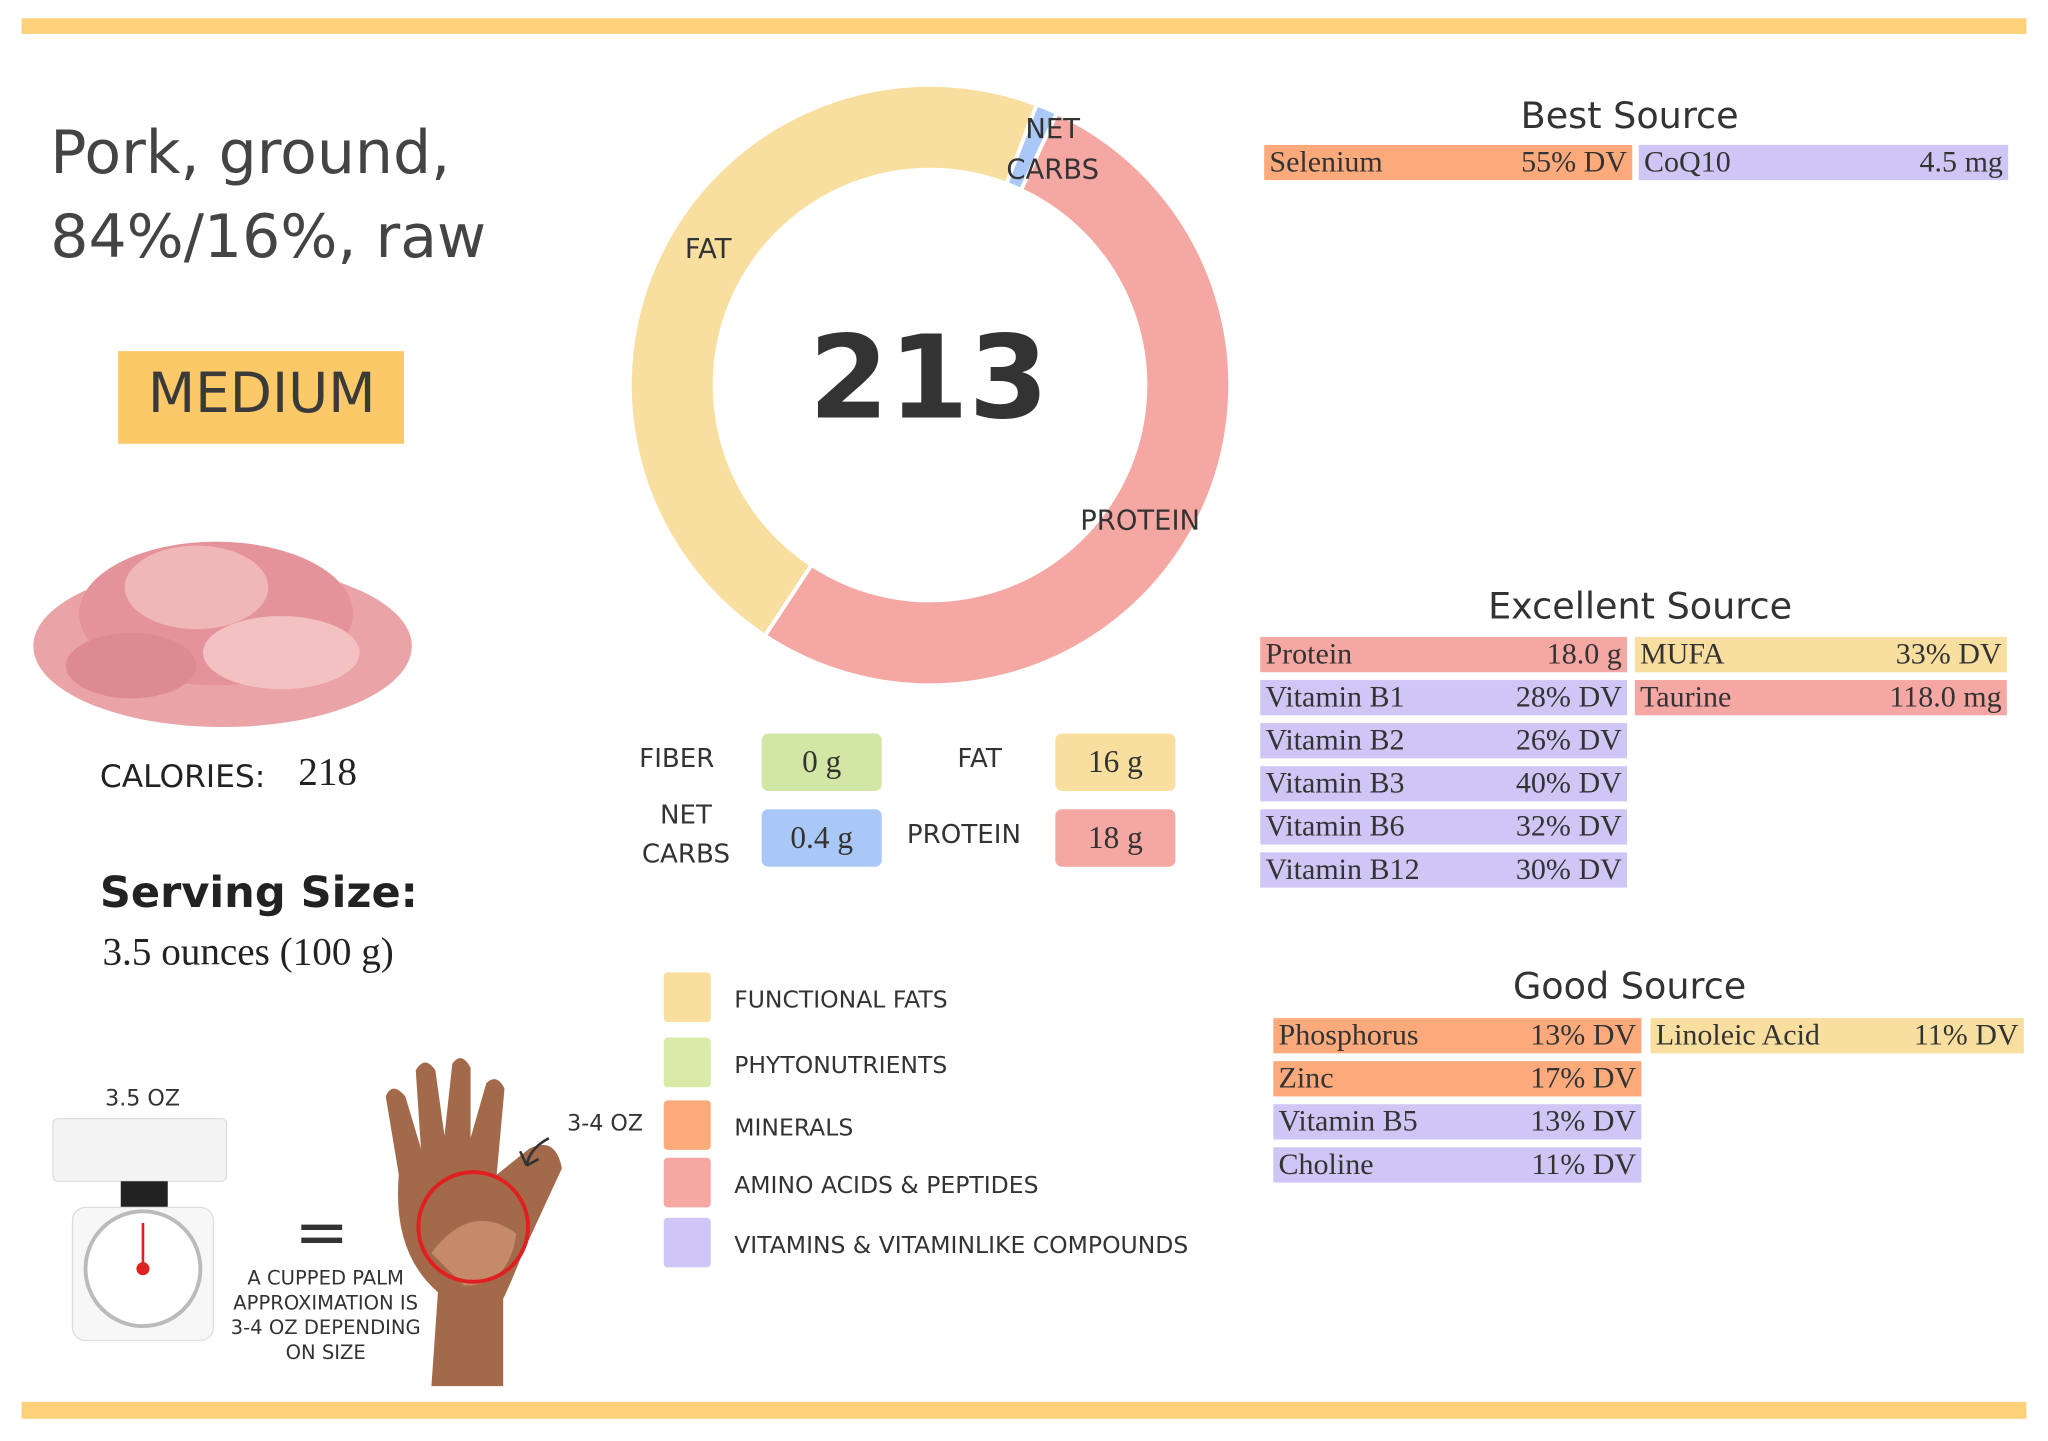 This screenshot has height=1441, width=2048. Describe the element at coordinates (1342, 869) in the screenshot. I see `nutrient-name: Vitamin B12` at that location.